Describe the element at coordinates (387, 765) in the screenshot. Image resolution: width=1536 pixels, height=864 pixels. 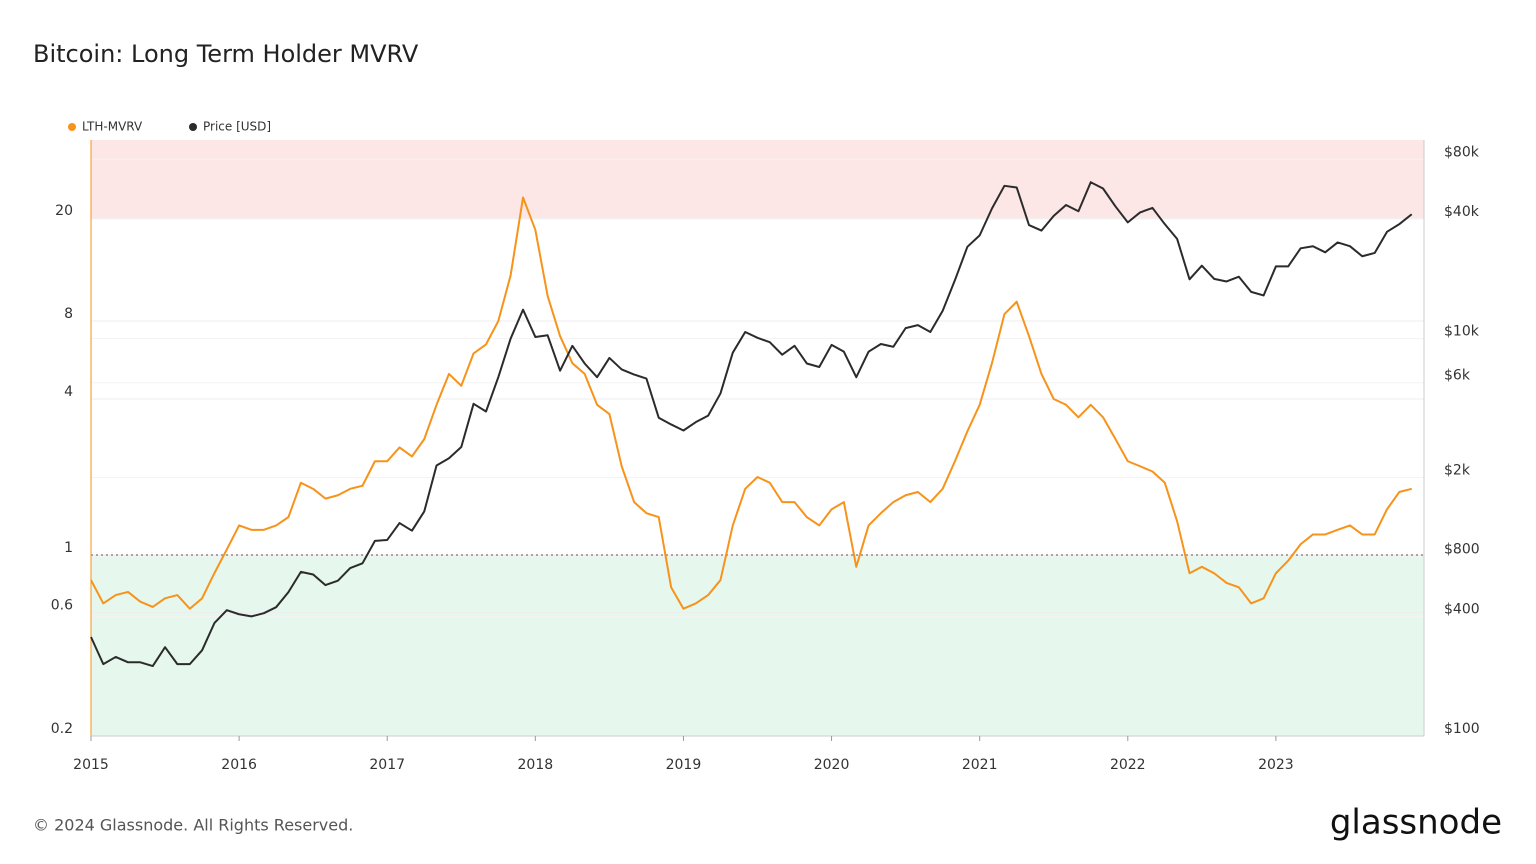
I see `x-tick-label: 2017` at that location.